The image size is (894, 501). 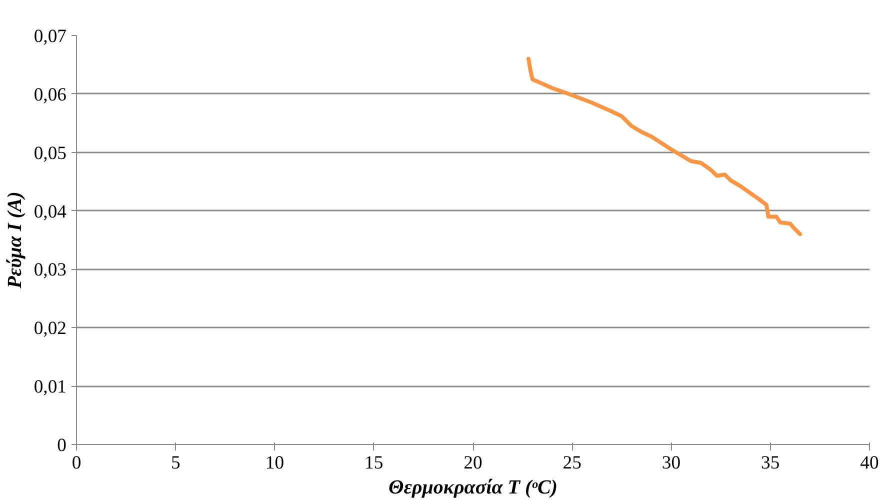 I want to click on x-tick-label: 10, so click(x=274, y=463).